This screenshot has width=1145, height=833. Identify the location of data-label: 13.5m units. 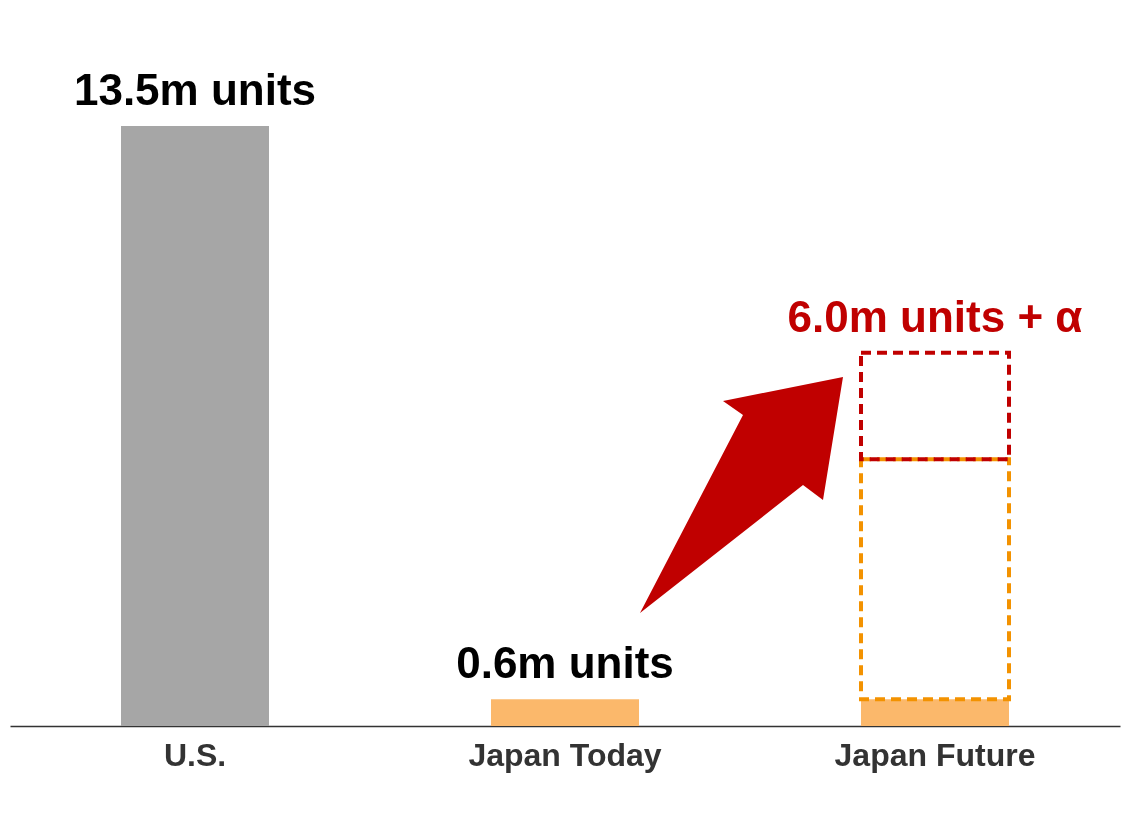
(195, 89).